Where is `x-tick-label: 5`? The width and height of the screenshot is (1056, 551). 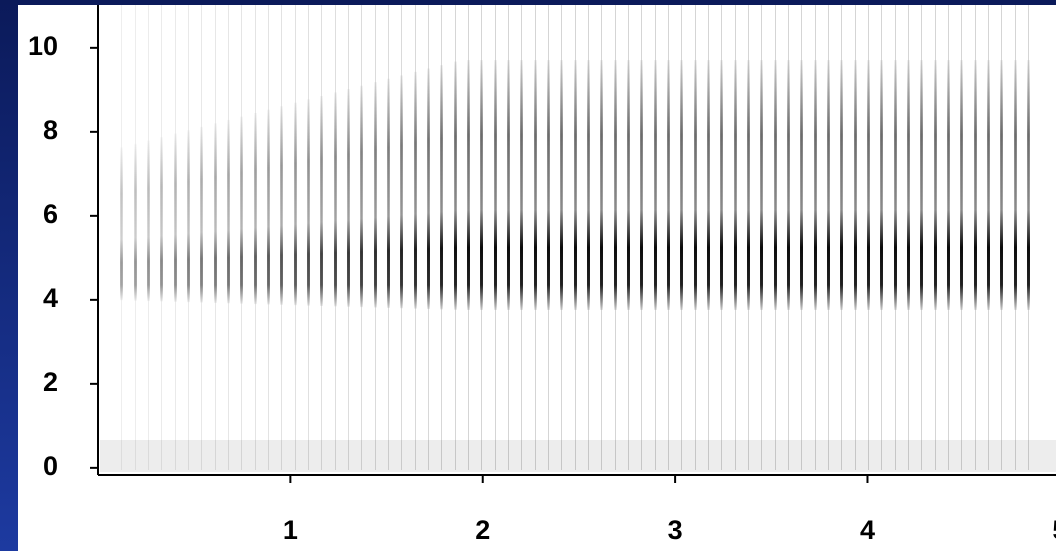 x-tick-label: 5 is located at coordinates (1054, 530).